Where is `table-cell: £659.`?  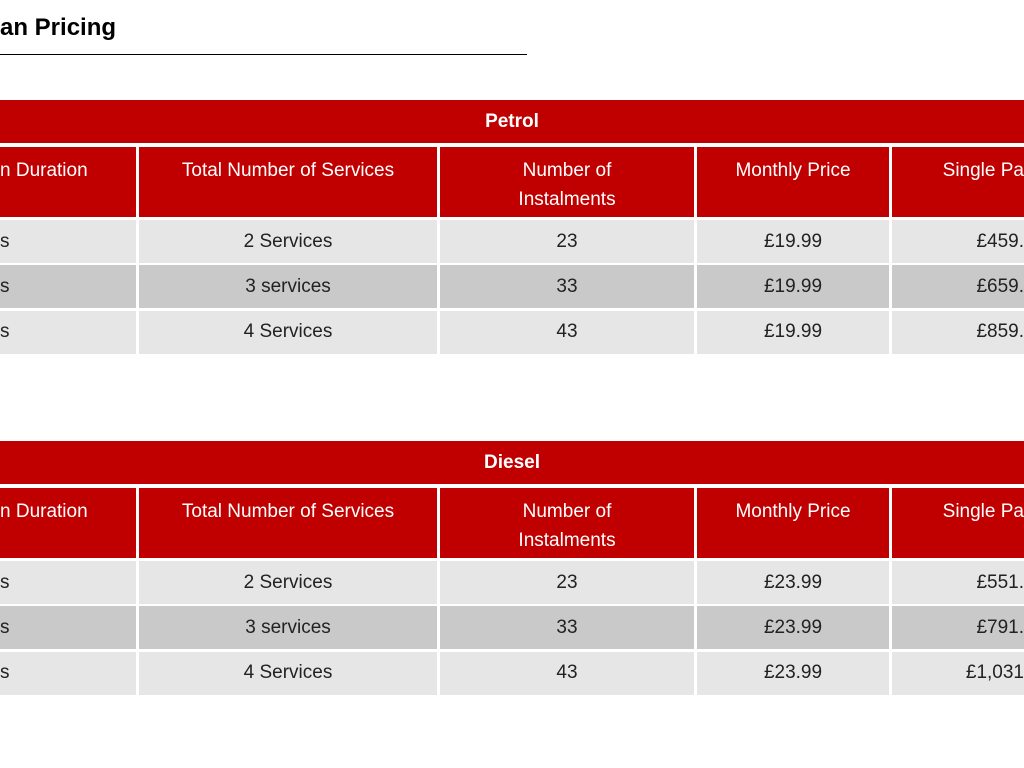
table-cell: £659. is located at coordinates (958, 287).